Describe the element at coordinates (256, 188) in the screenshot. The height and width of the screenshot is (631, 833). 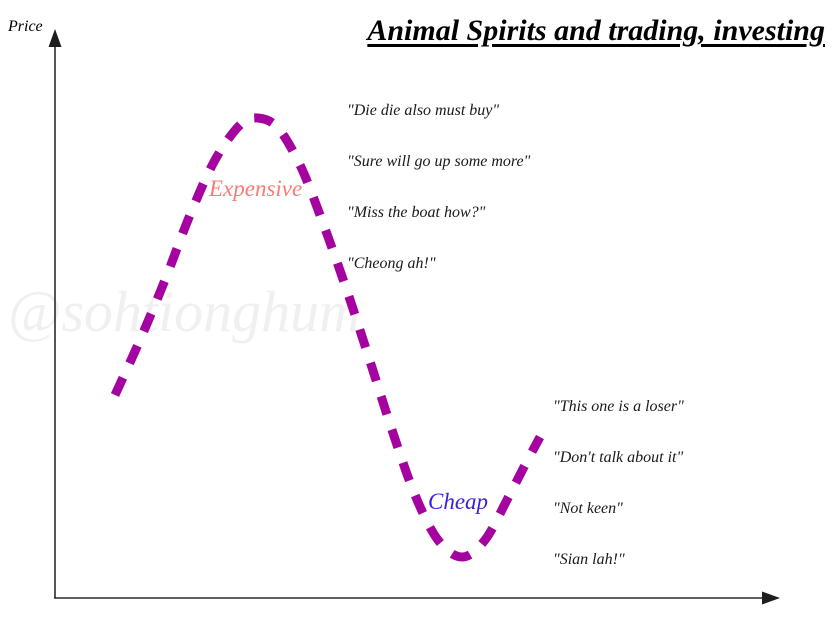
I see `curve-label-expensive: Expensive` at that location.